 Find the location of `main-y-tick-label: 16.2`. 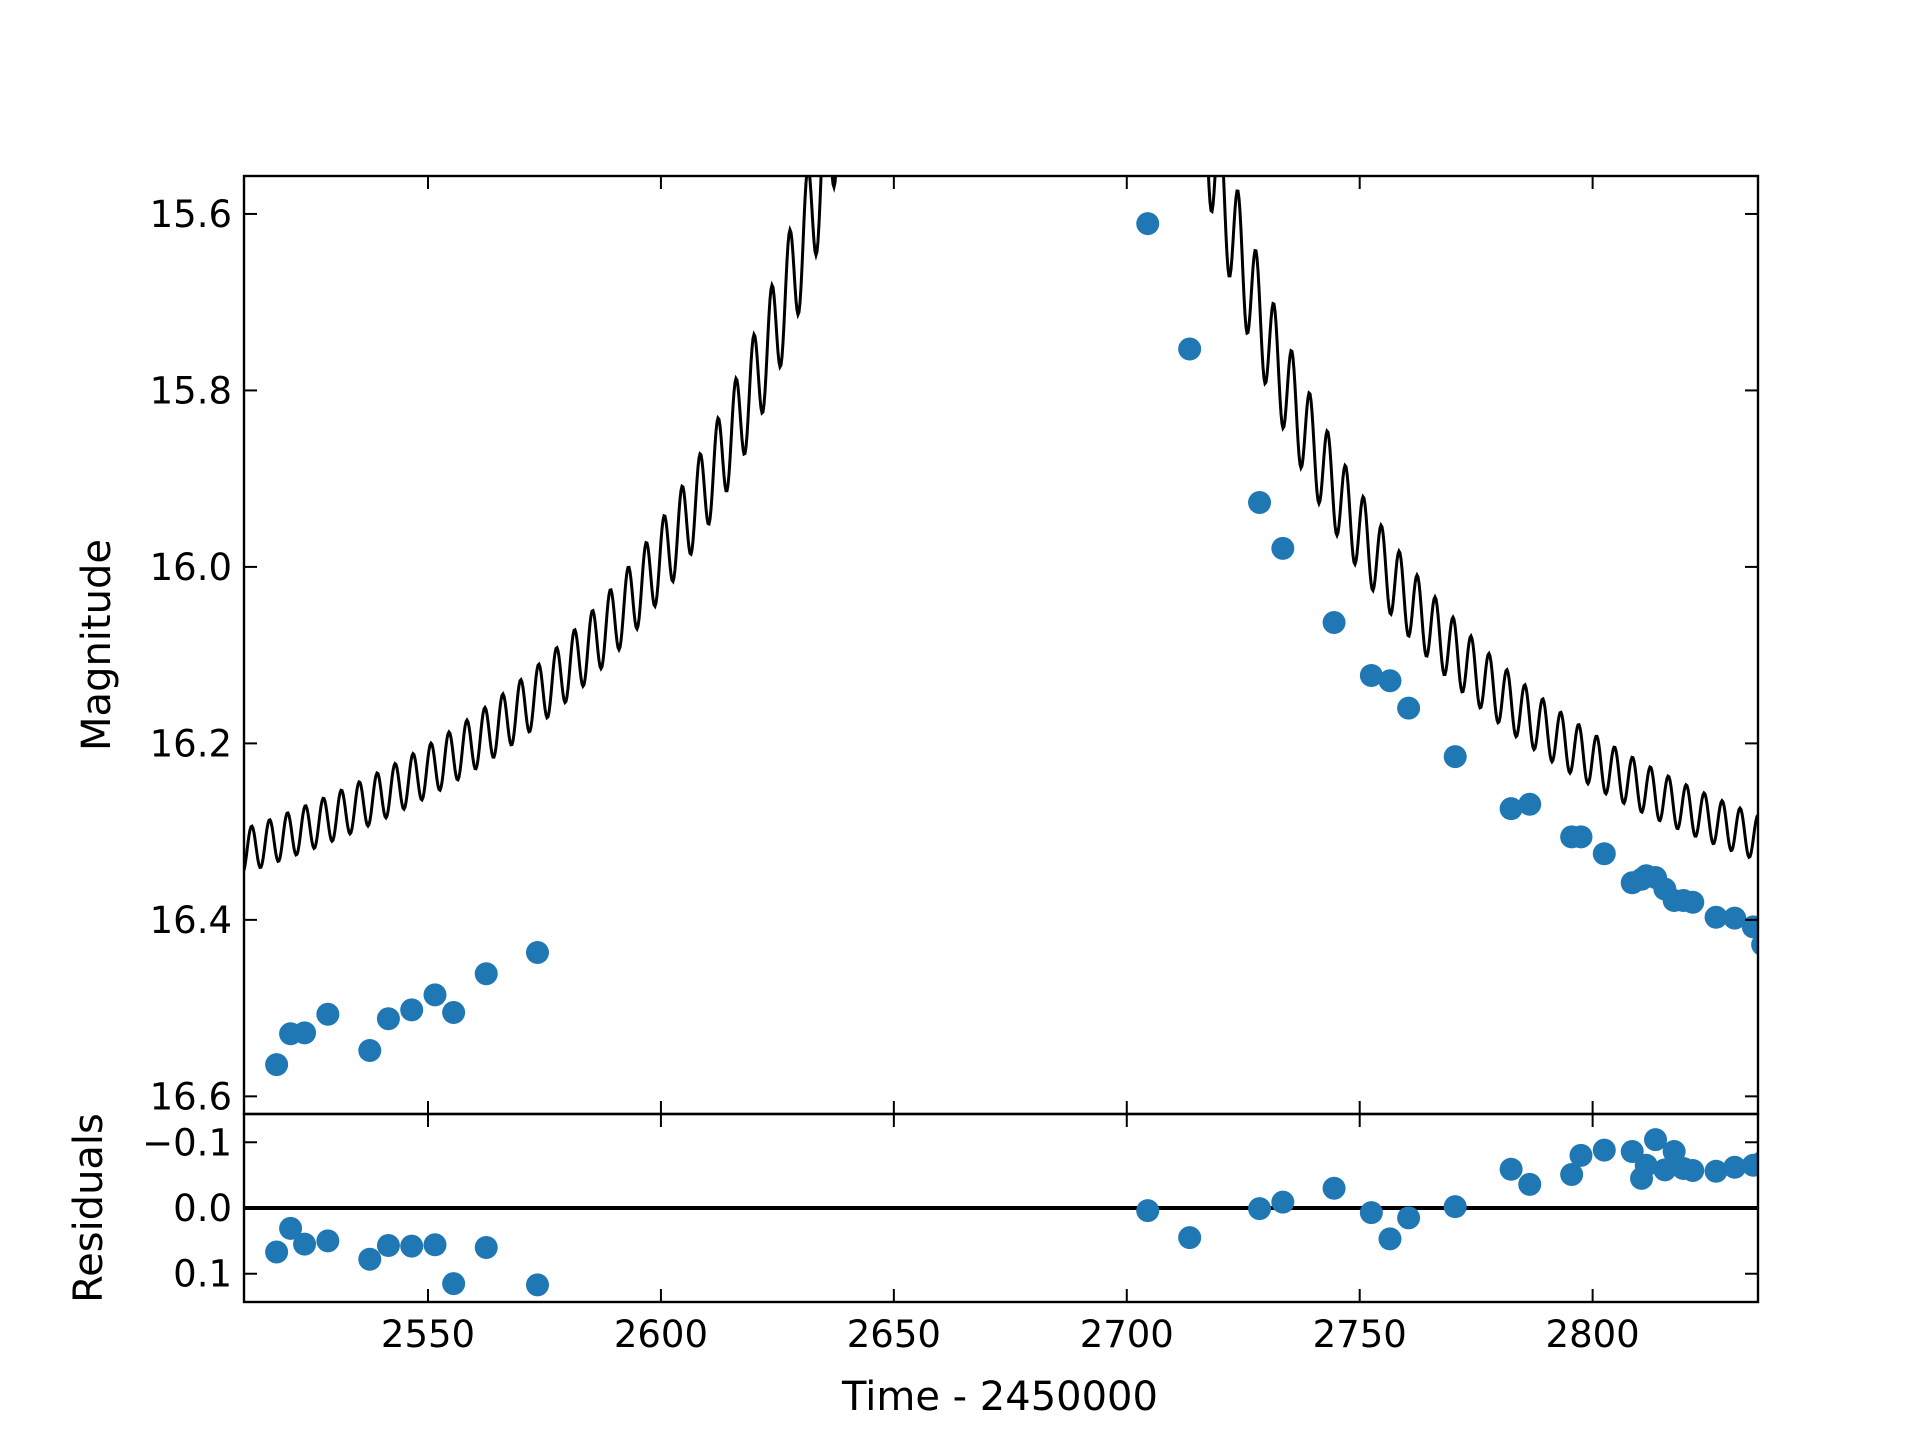

main-y-tick-label: 16.2 is located at coordinates (191, 743).